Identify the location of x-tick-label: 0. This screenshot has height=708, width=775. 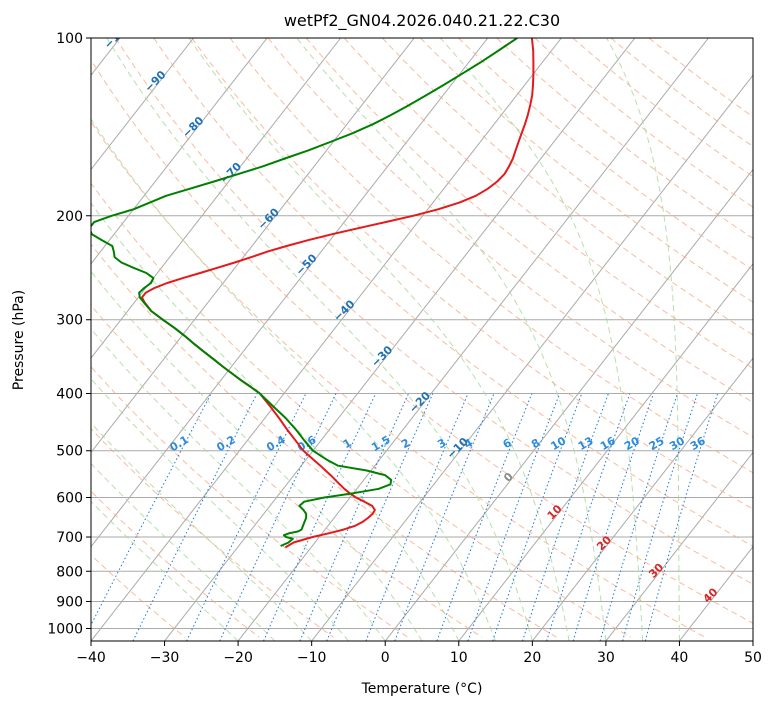
(385, 658).